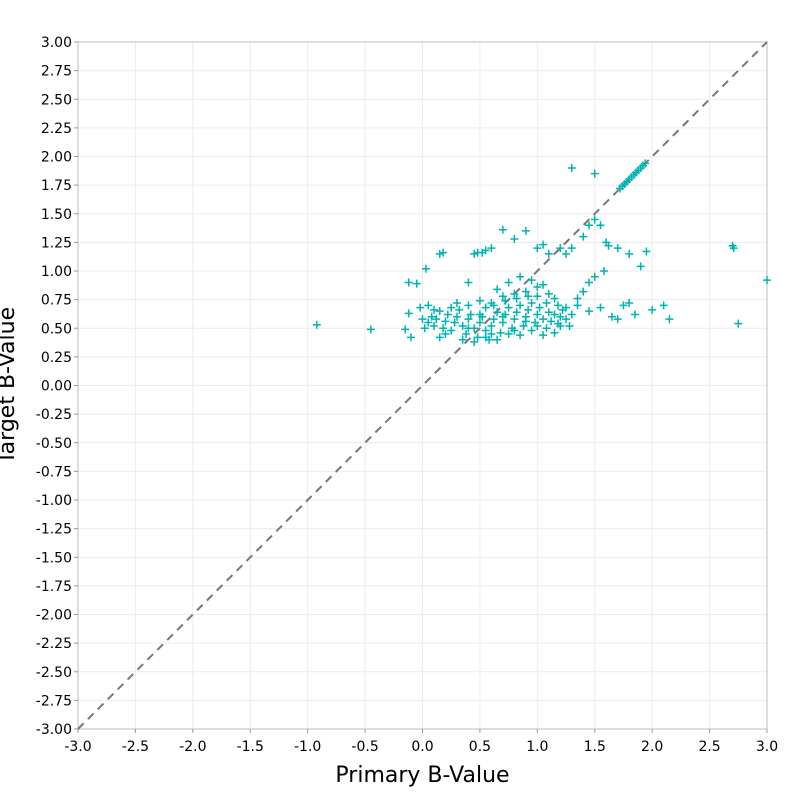  What do you see at coordinates (54, 587) in the screenshot?
I see `y-tick-label: -1.75` at bounding box center [54, 587].